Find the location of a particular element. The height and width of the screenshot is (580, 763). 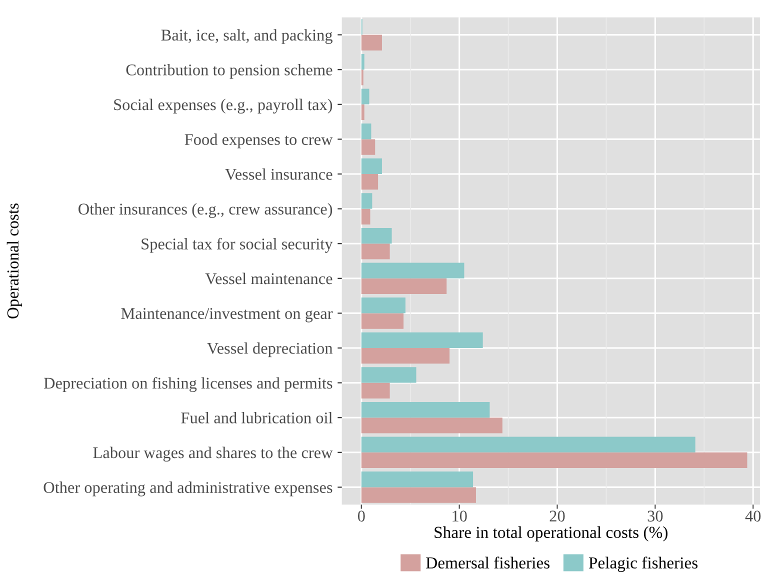

legend-label: Demersal fisheries is located at coordinates (488, 562).